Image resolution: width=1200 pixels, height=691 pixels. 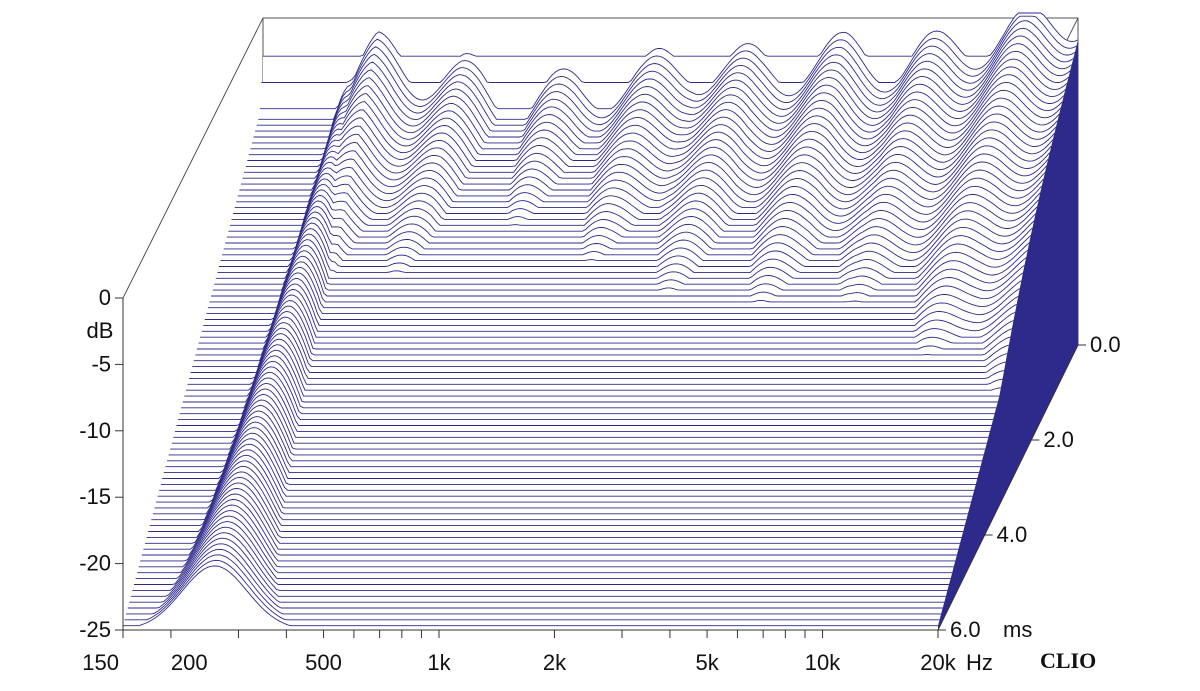 I want to click on y-tick-label: -5, so click(x=101, y=363).